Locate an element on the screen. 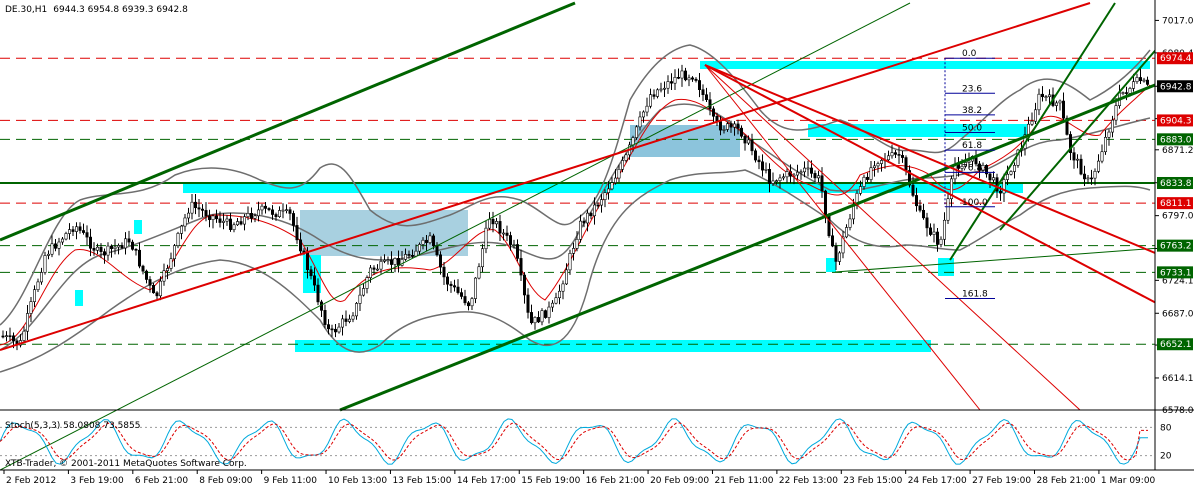 Image resolution: width=1194 pixels, height=487 pixels. fib-level-label: 161.8 is located at coordinates (975, 295).